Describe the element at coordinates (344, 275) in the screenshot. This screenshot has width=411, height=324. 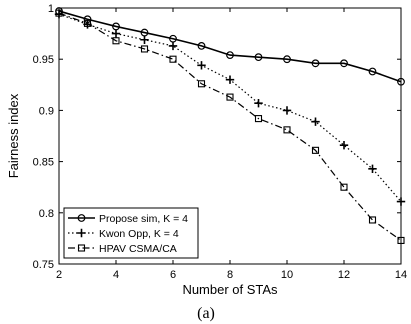
I see `x-tick-label: 12` at that location.